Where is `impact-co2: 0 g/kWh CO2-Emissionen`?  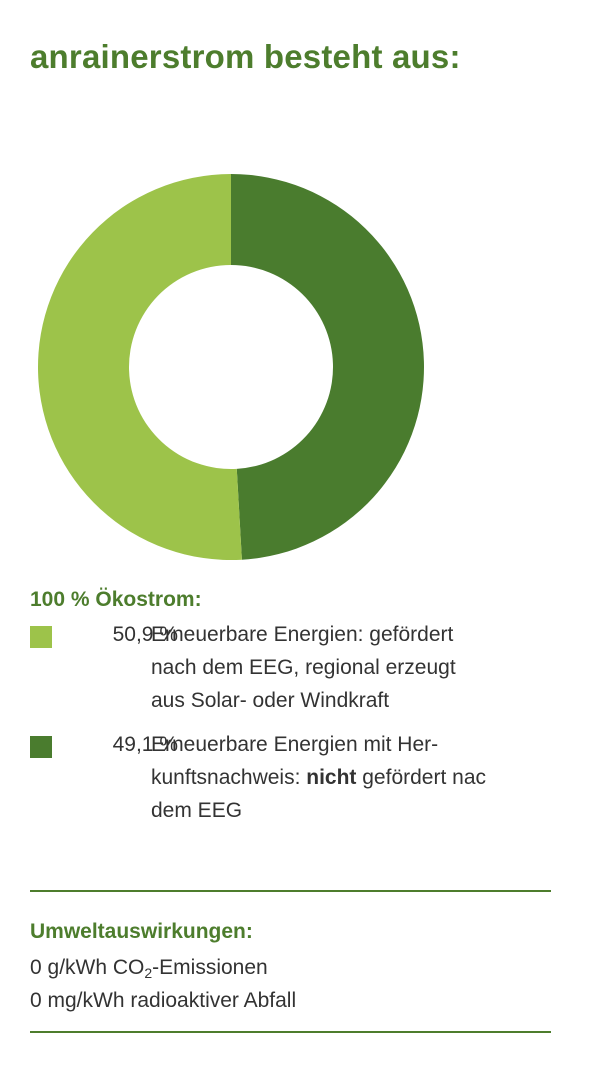
impact-co2: 0 g/kWh CO2-Emissionen is located at coordinates (149, 967).